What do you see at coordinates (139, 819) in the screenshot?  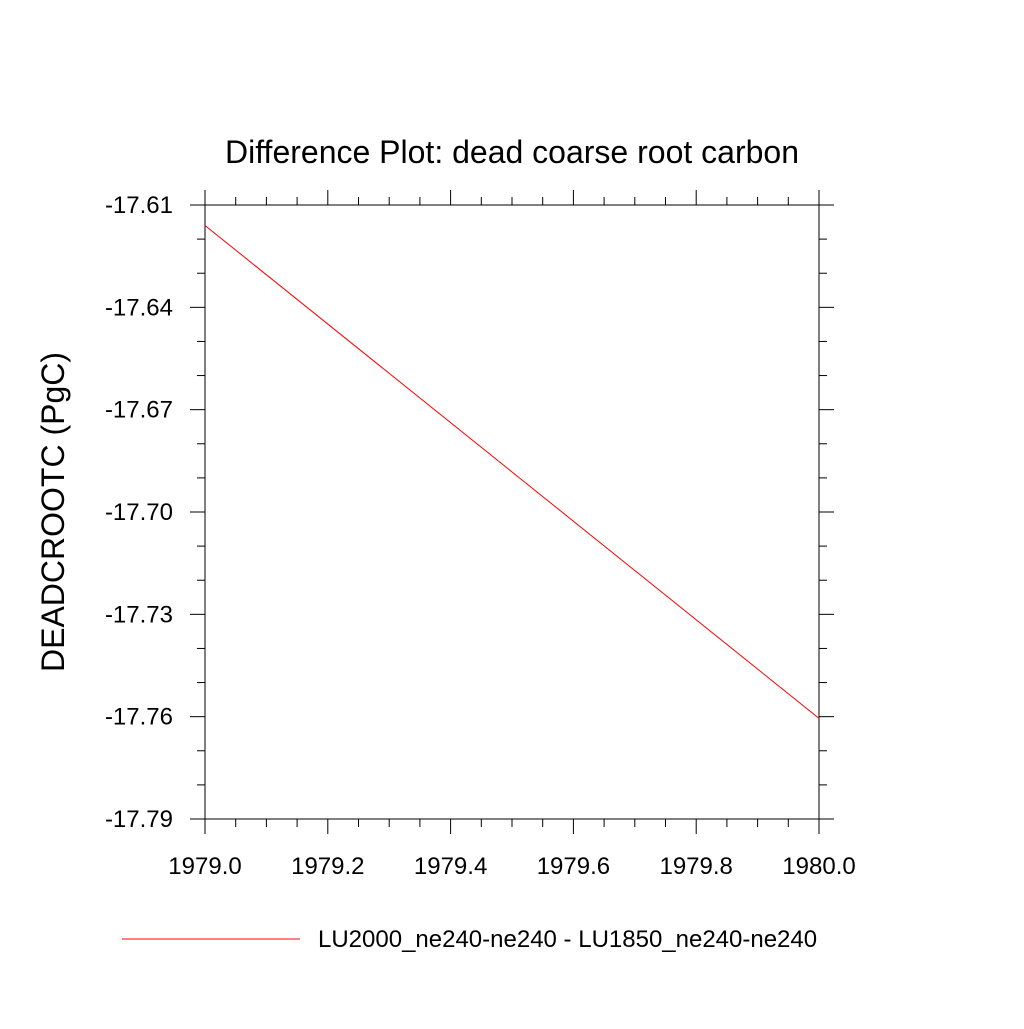 I see `y-tick-label: -17.79` at bounding box center [139, 819].